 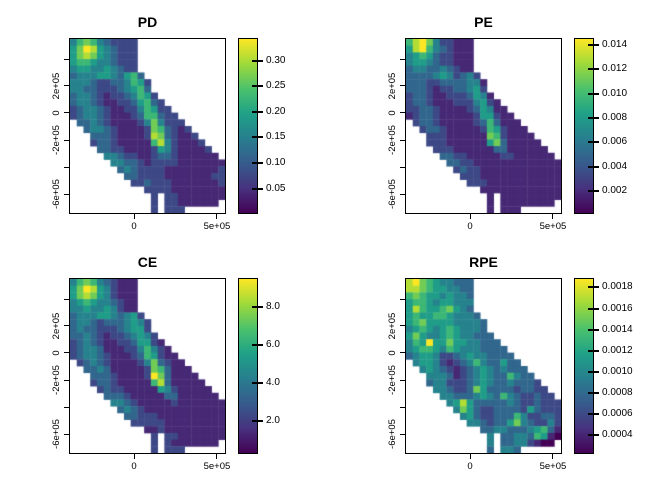 What do you see at coordinates (615, 45) in the screenshot?
I see `colorbar-tick-label: 0.014` at bounding box center [615, 45].